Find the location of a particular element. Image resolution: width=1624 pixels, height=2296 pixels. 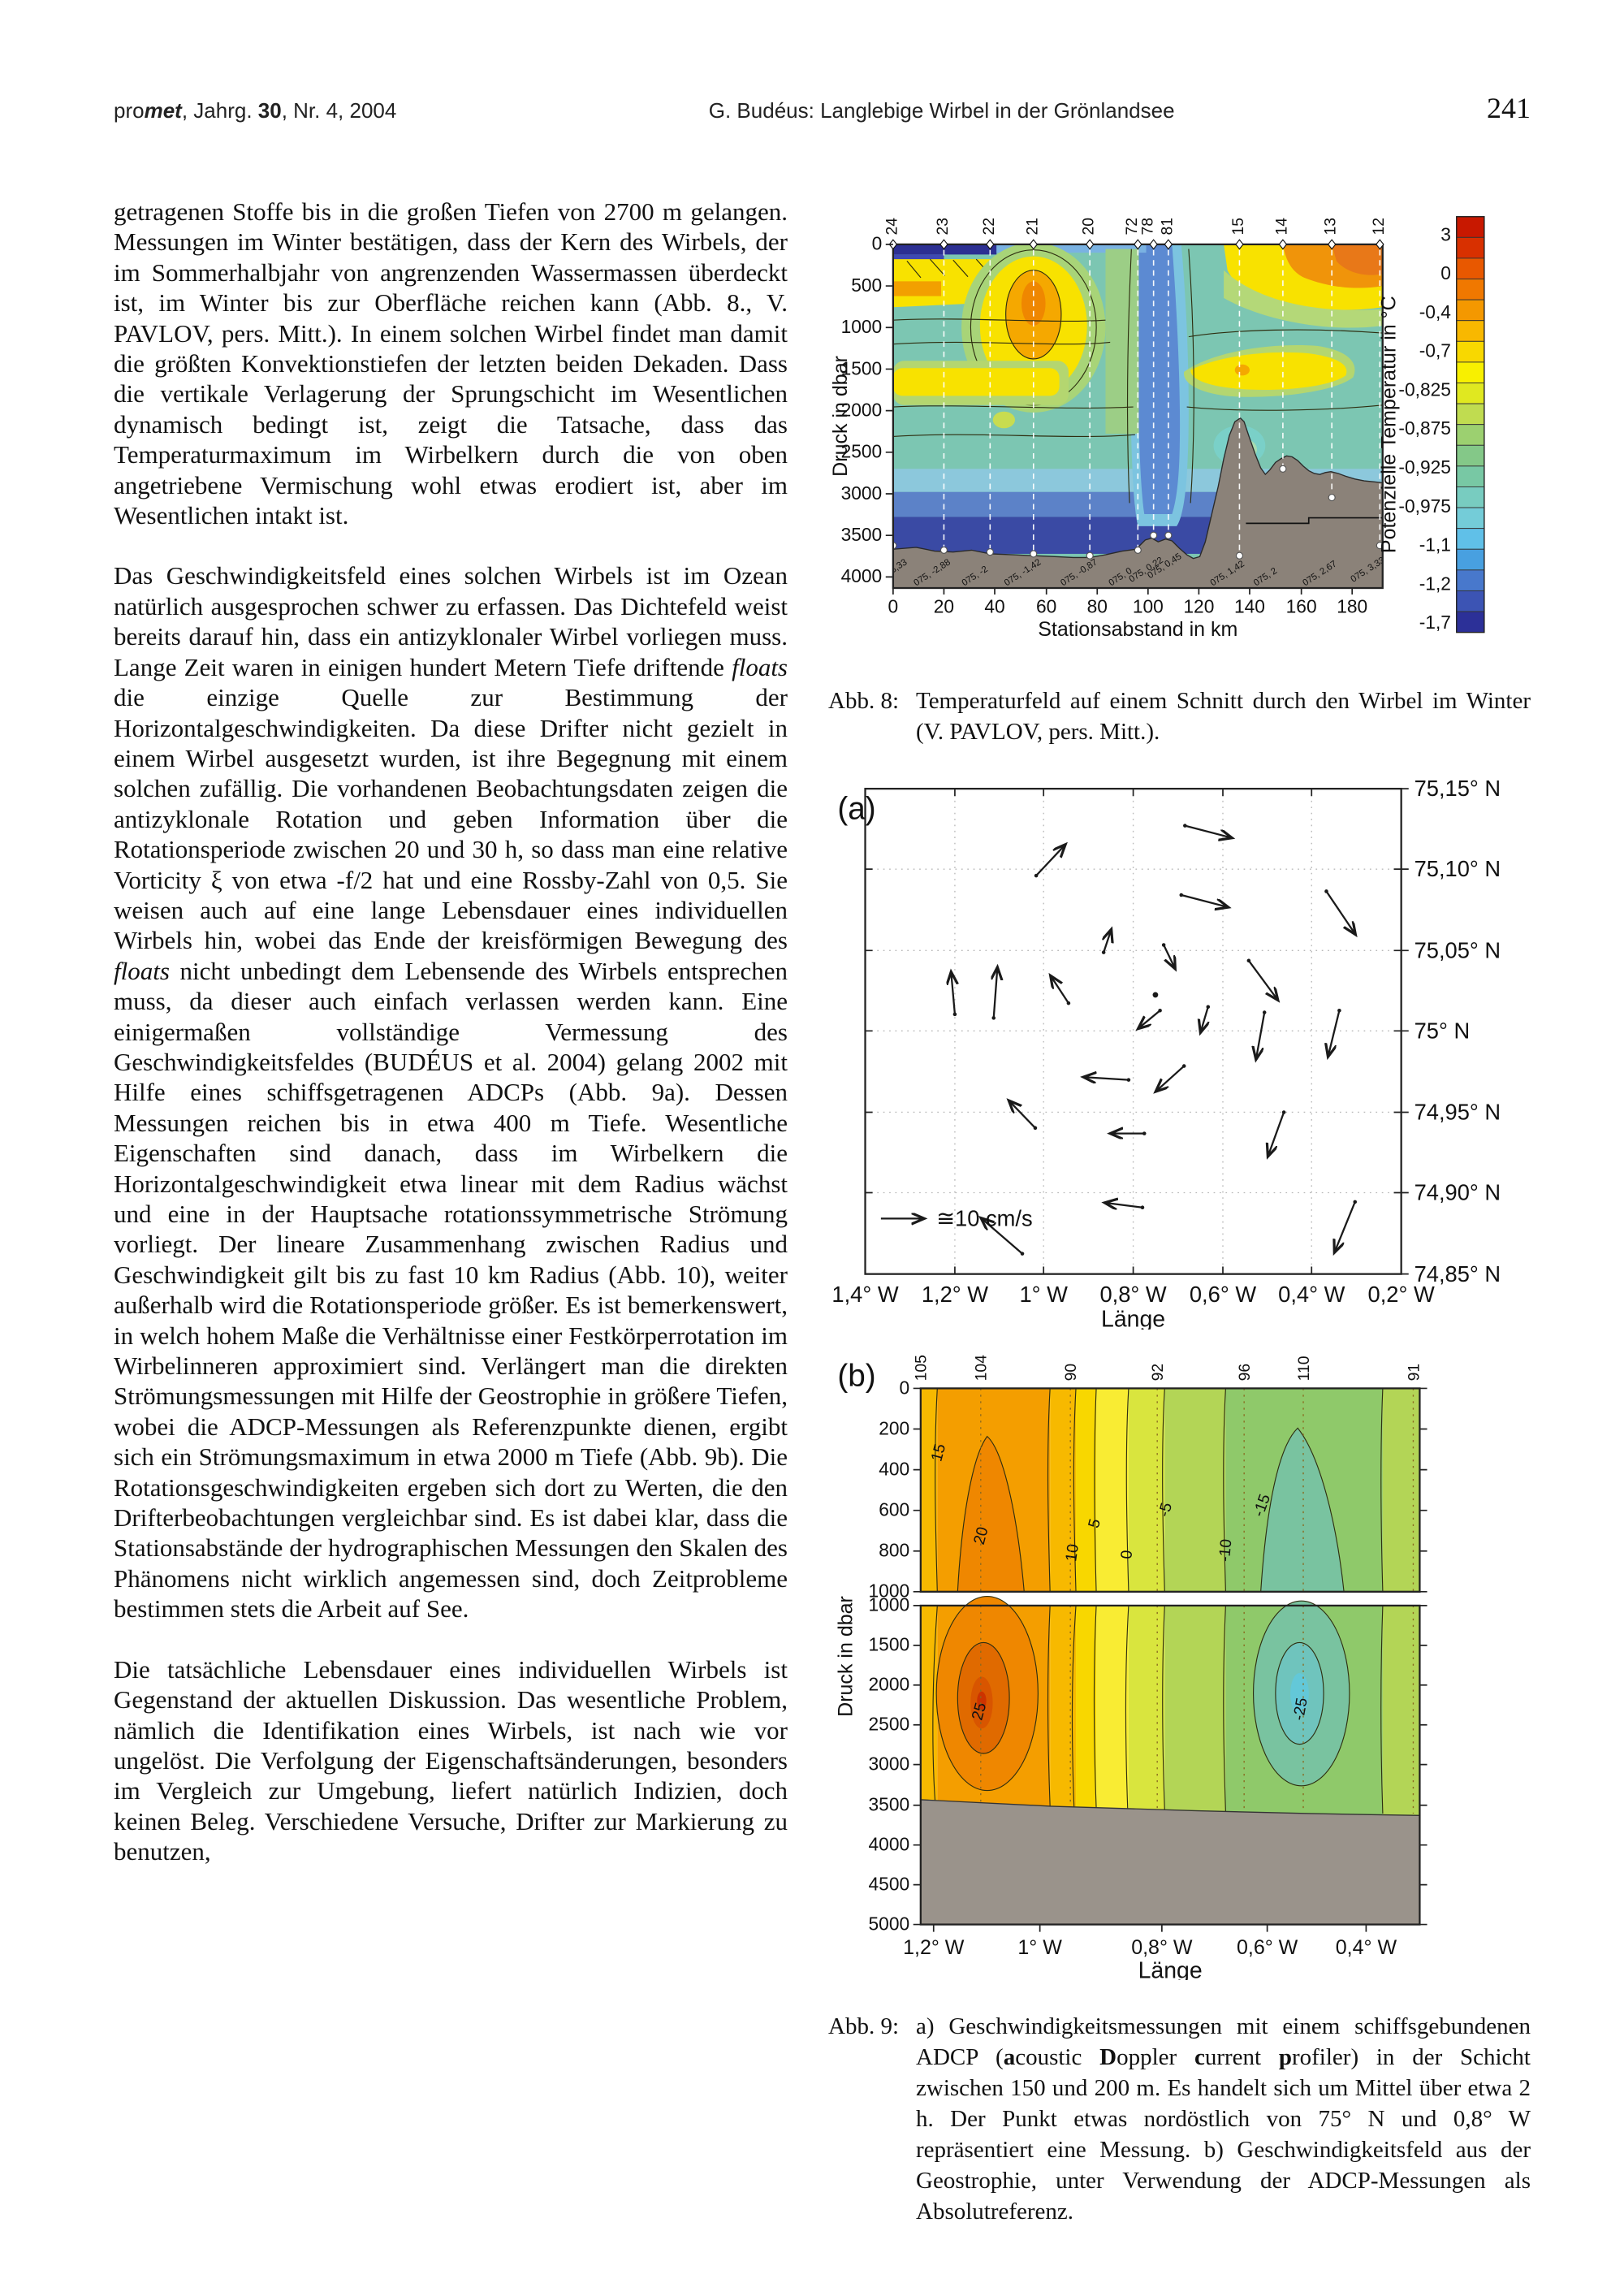

fig8-station-label: 23 is located at coordinates (944, 227).